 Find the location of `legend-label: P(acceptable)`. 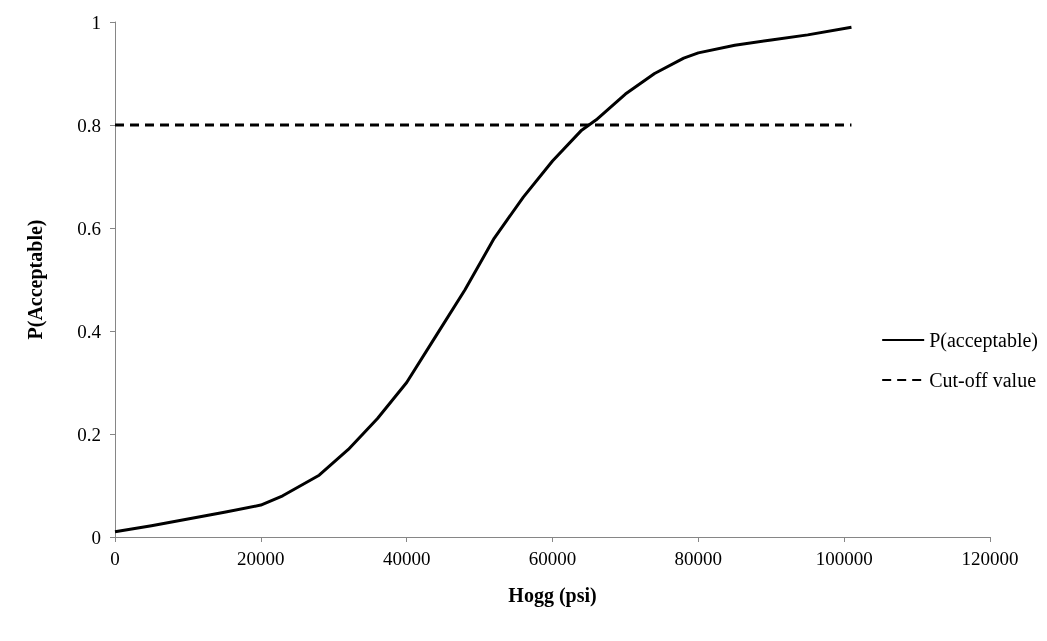

legend-label: P(acceptable) is located at coordinates (984, 340).